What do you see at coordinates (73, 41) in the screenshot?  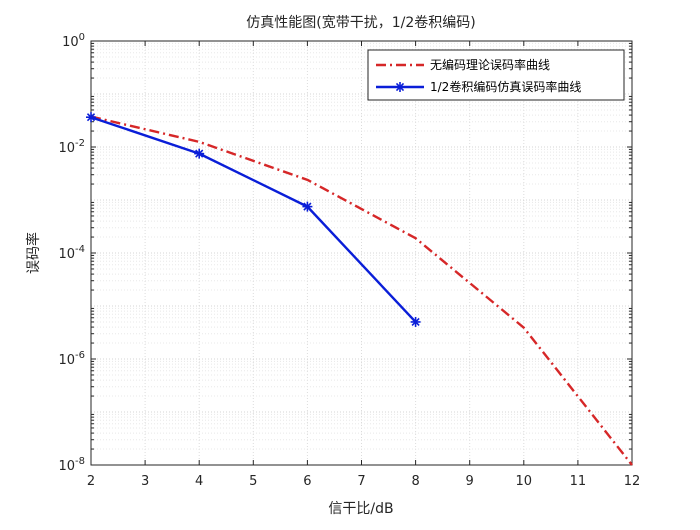 I see `y-tick-label: 10⁰` at bounding box center [73, 41].